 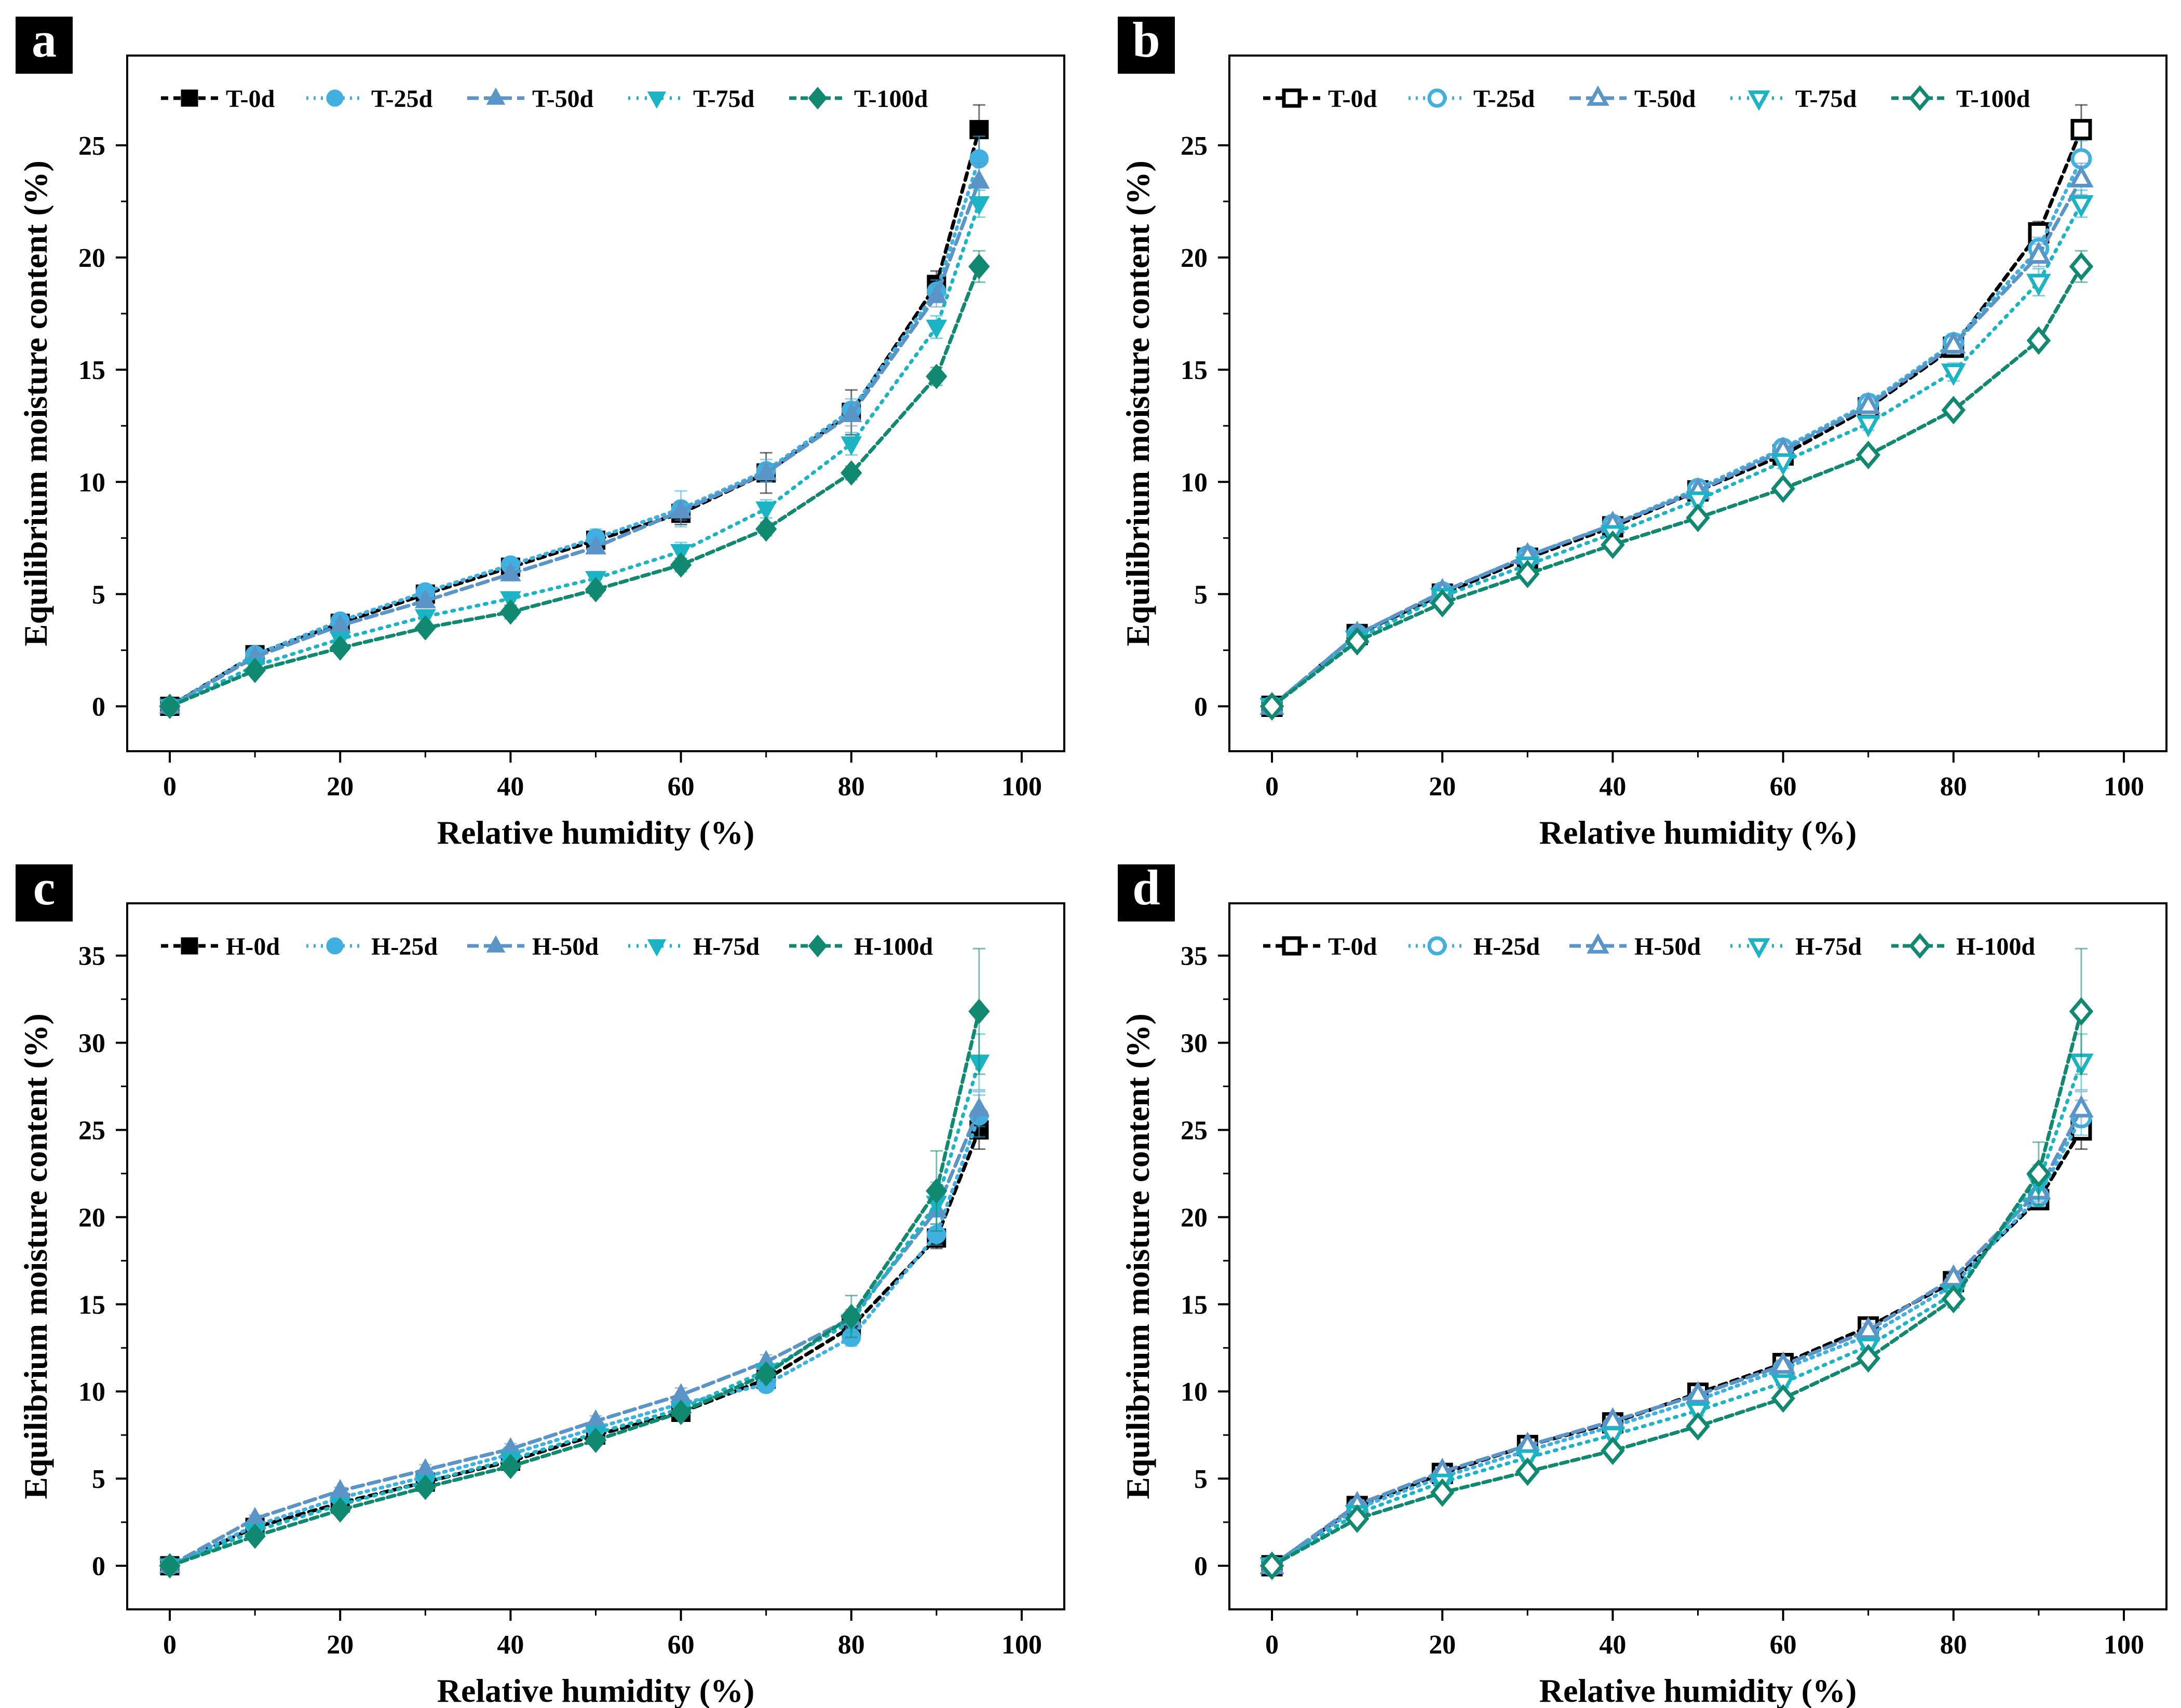 What do you see at coordinates (891, 99) in the screenshot?
I see `legend-label: T-100d` at bounding box center [891, 99].